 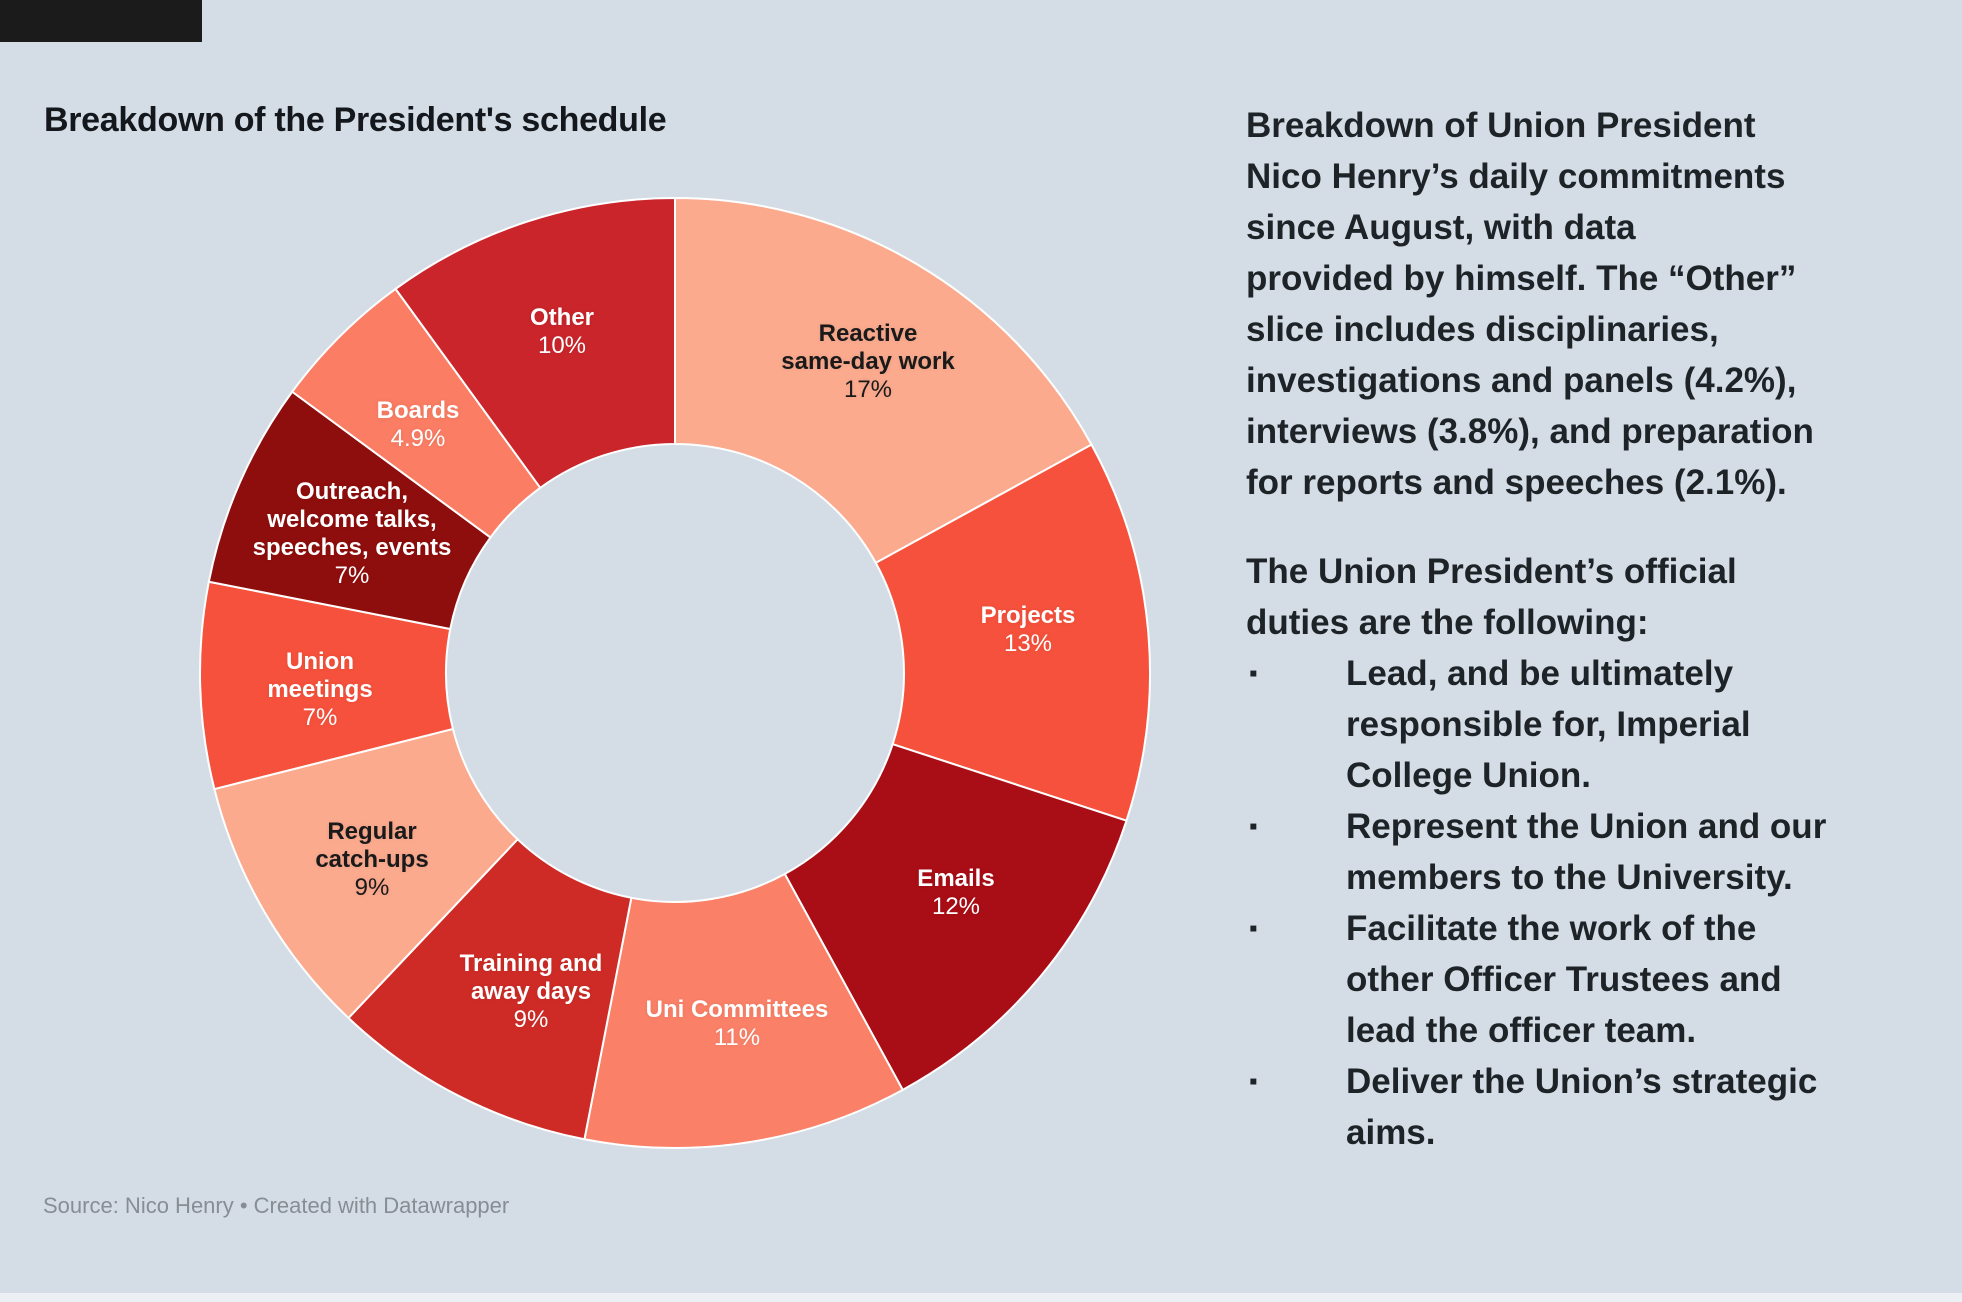 I want to click on slice-label-9: Other 10%, so click(x=562, y=332).